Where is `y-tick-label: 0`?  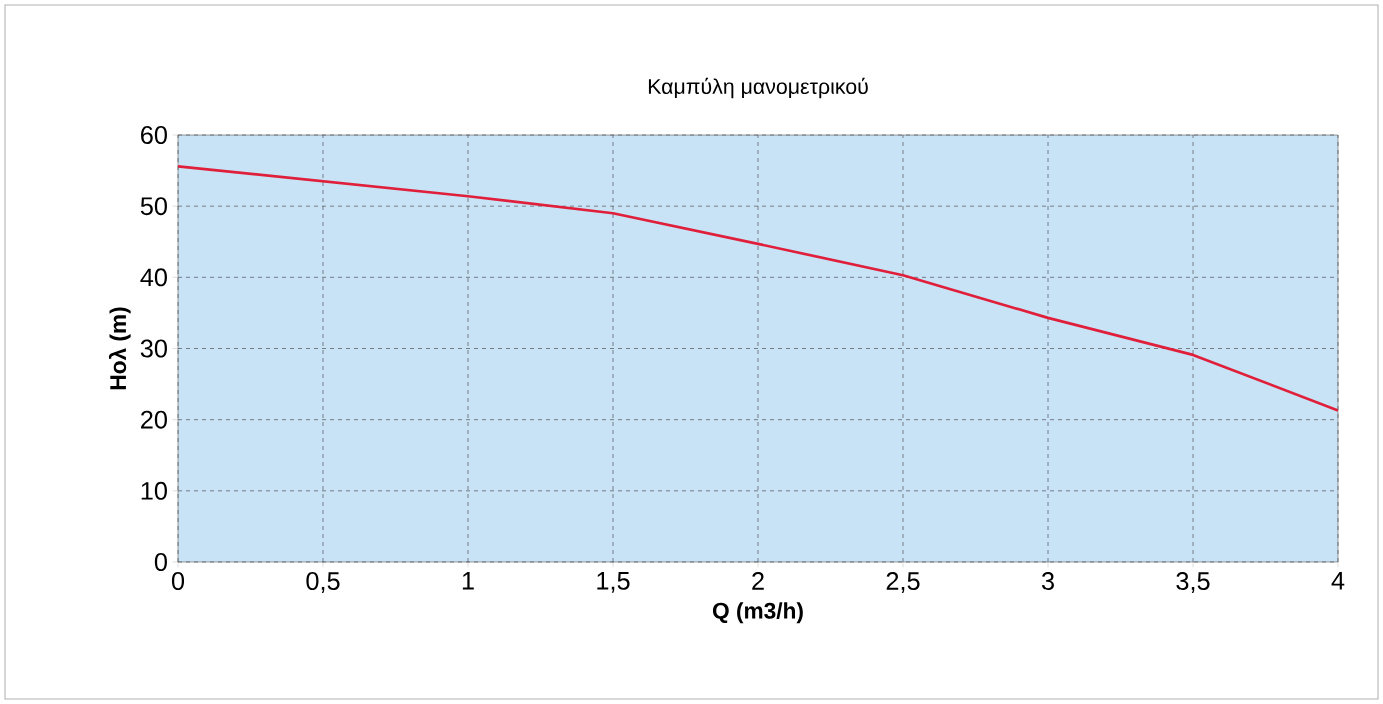
y-tick-label: 0 is located at coordinates (160, 562).